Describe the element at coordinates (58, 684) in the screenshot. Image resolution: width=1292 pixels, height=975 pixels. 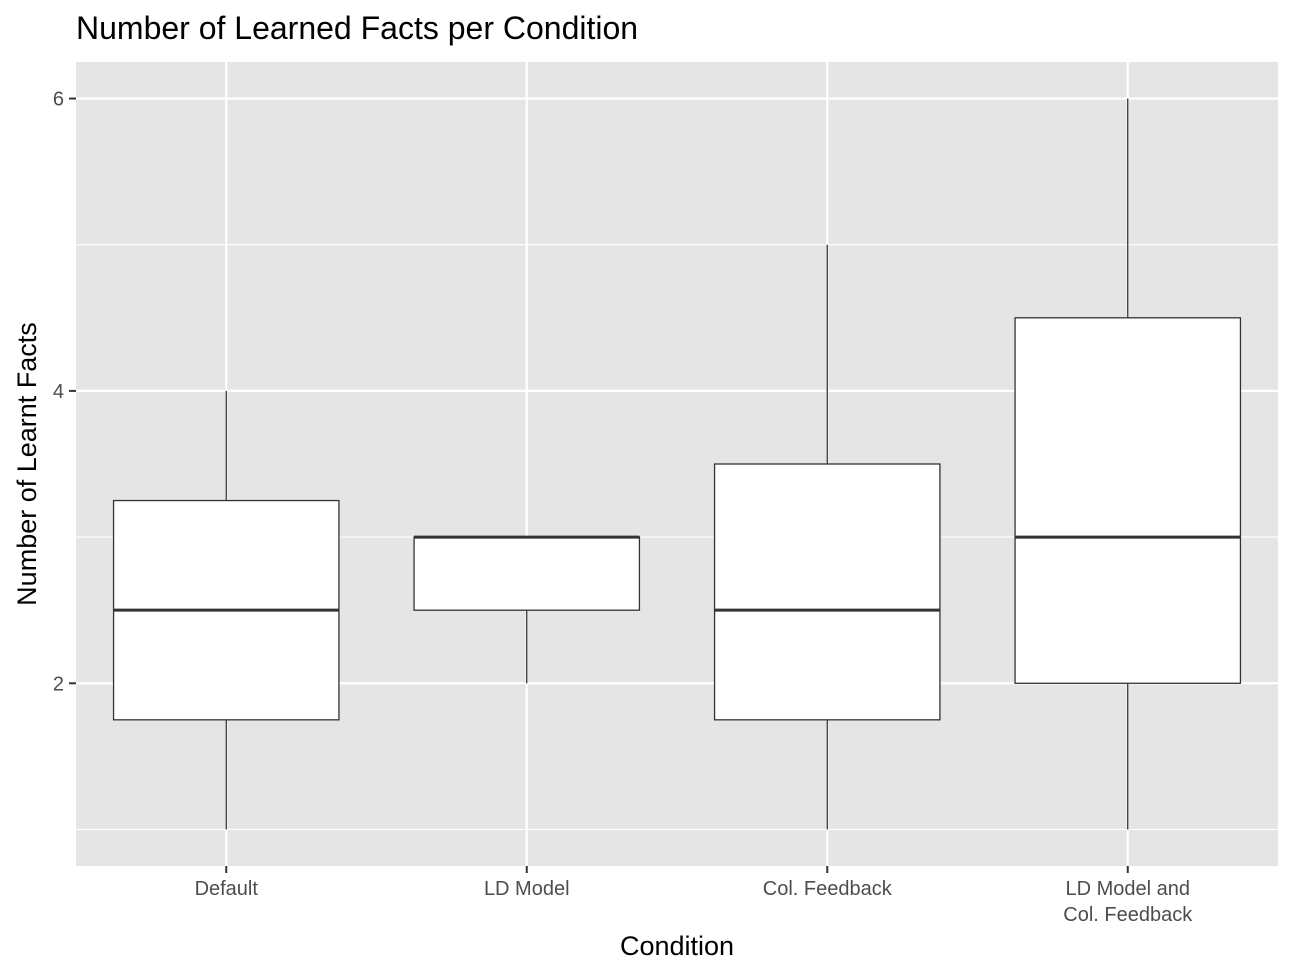
I see `y-tick-label: 2` at that location.